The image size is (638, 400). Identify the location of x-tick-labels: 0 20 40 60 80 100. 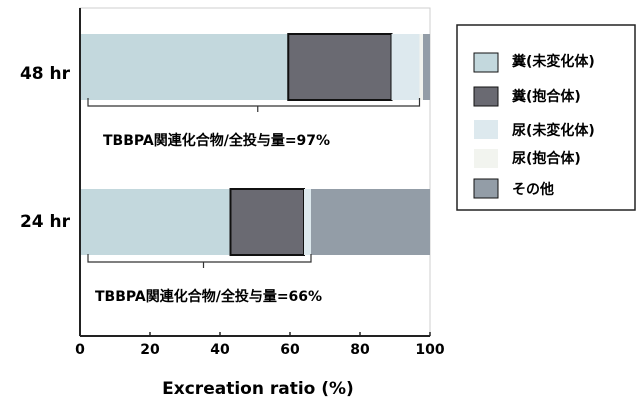
(260, 350).